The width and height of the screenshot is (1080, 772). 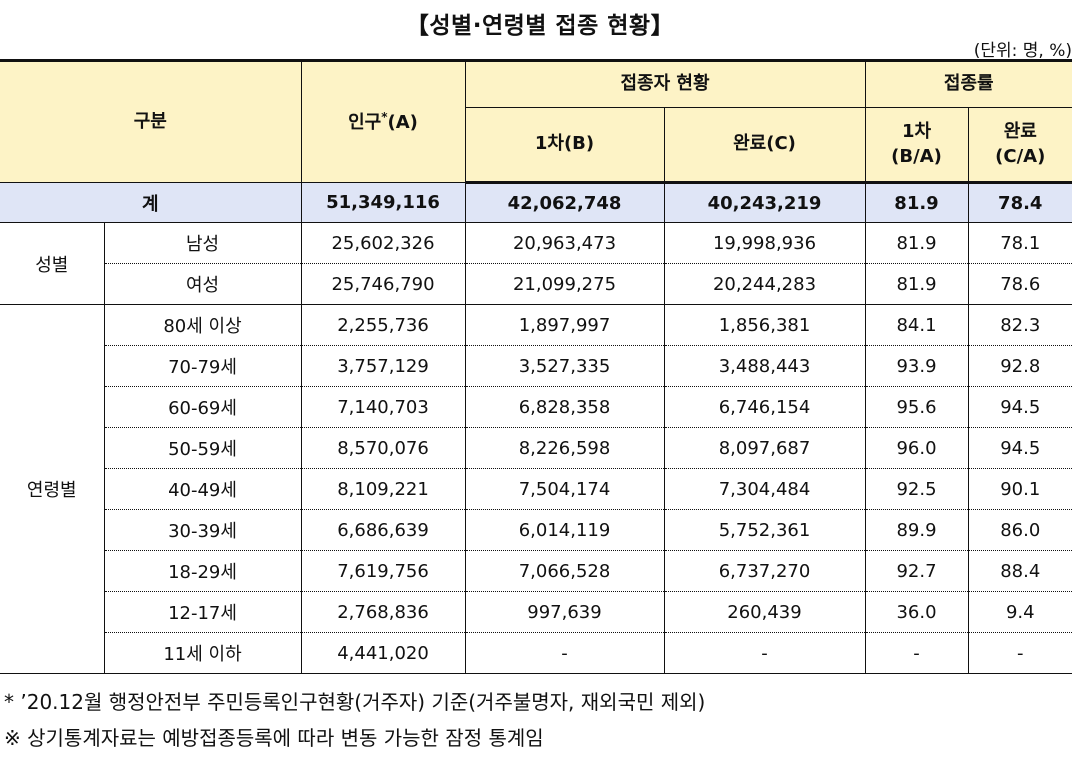 What do you see at coordinates (1020, 366) in the screenshot?
I see `cell-rate-completed: 92.8` at bounding box center [1020, 366].